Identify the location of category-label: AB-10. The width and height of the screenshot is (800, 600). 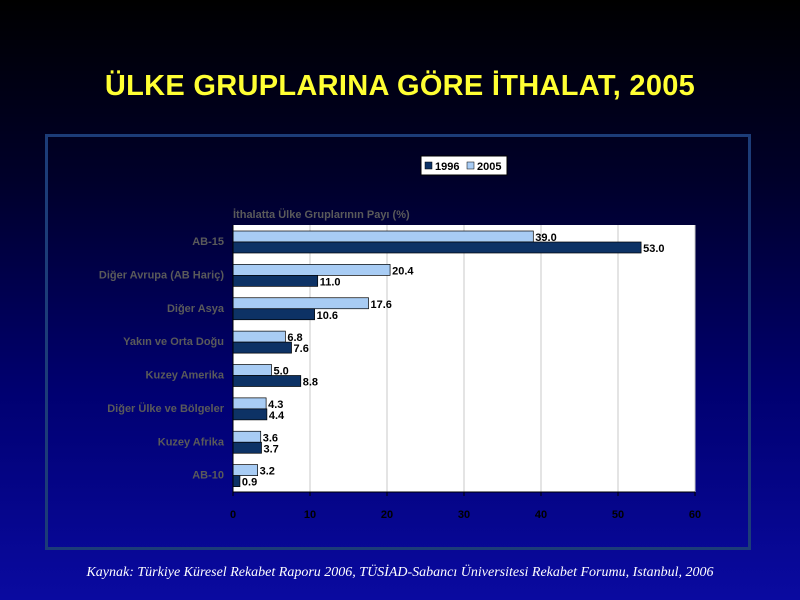
(208, 476).